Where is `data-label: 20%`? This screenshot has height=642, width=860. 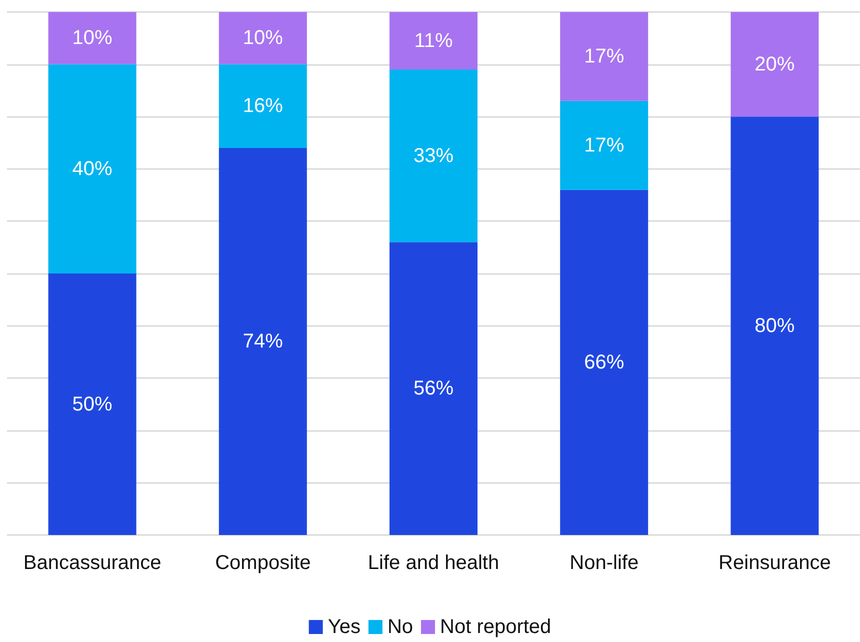
data-label: 20% is located at coordinates (774, 64).